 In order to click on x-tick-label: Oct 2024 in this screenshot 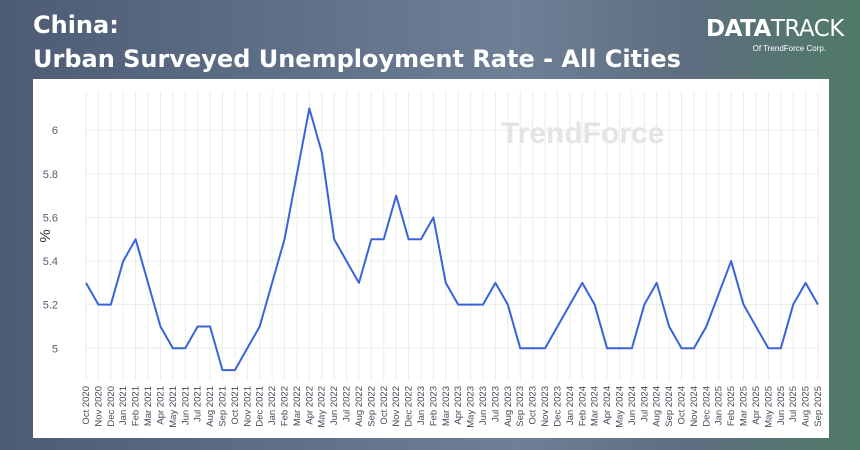, I will do `click(682, 405)`.